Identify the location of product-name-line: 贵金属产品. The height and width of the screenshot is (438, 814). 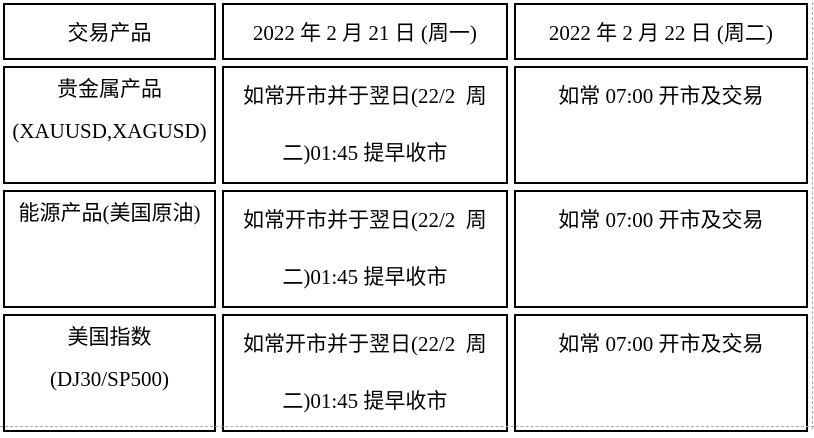
(109, 89).